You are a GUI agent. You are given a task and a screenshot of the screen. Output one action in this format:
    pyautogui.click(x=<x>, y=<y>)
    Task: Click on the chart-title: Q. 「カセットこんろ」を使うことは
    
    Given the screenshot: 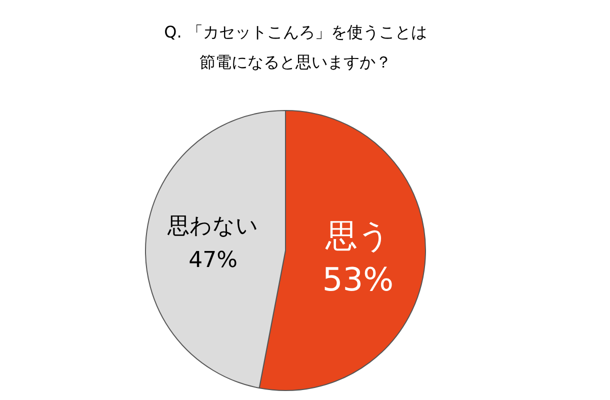 What is the action you would take?
    pyautogui.click(x=295, y=32)
    